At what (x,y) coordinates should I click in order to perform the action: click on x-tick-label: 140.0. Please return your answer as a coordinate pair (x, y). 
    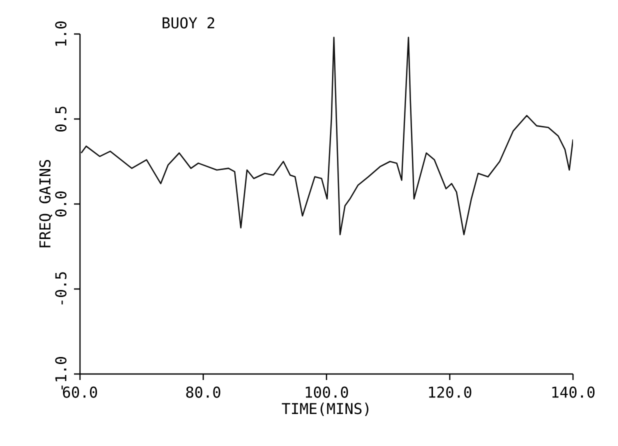
    Looking at the image, I should click on (573, 392).